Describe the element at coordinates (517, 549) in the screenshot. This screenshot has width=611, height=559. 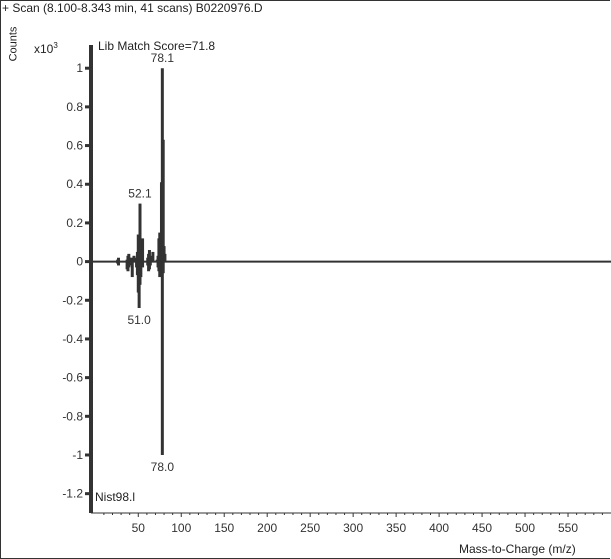
I see `x-axis-label: Mass-to-Charge (m/z)` at that location.